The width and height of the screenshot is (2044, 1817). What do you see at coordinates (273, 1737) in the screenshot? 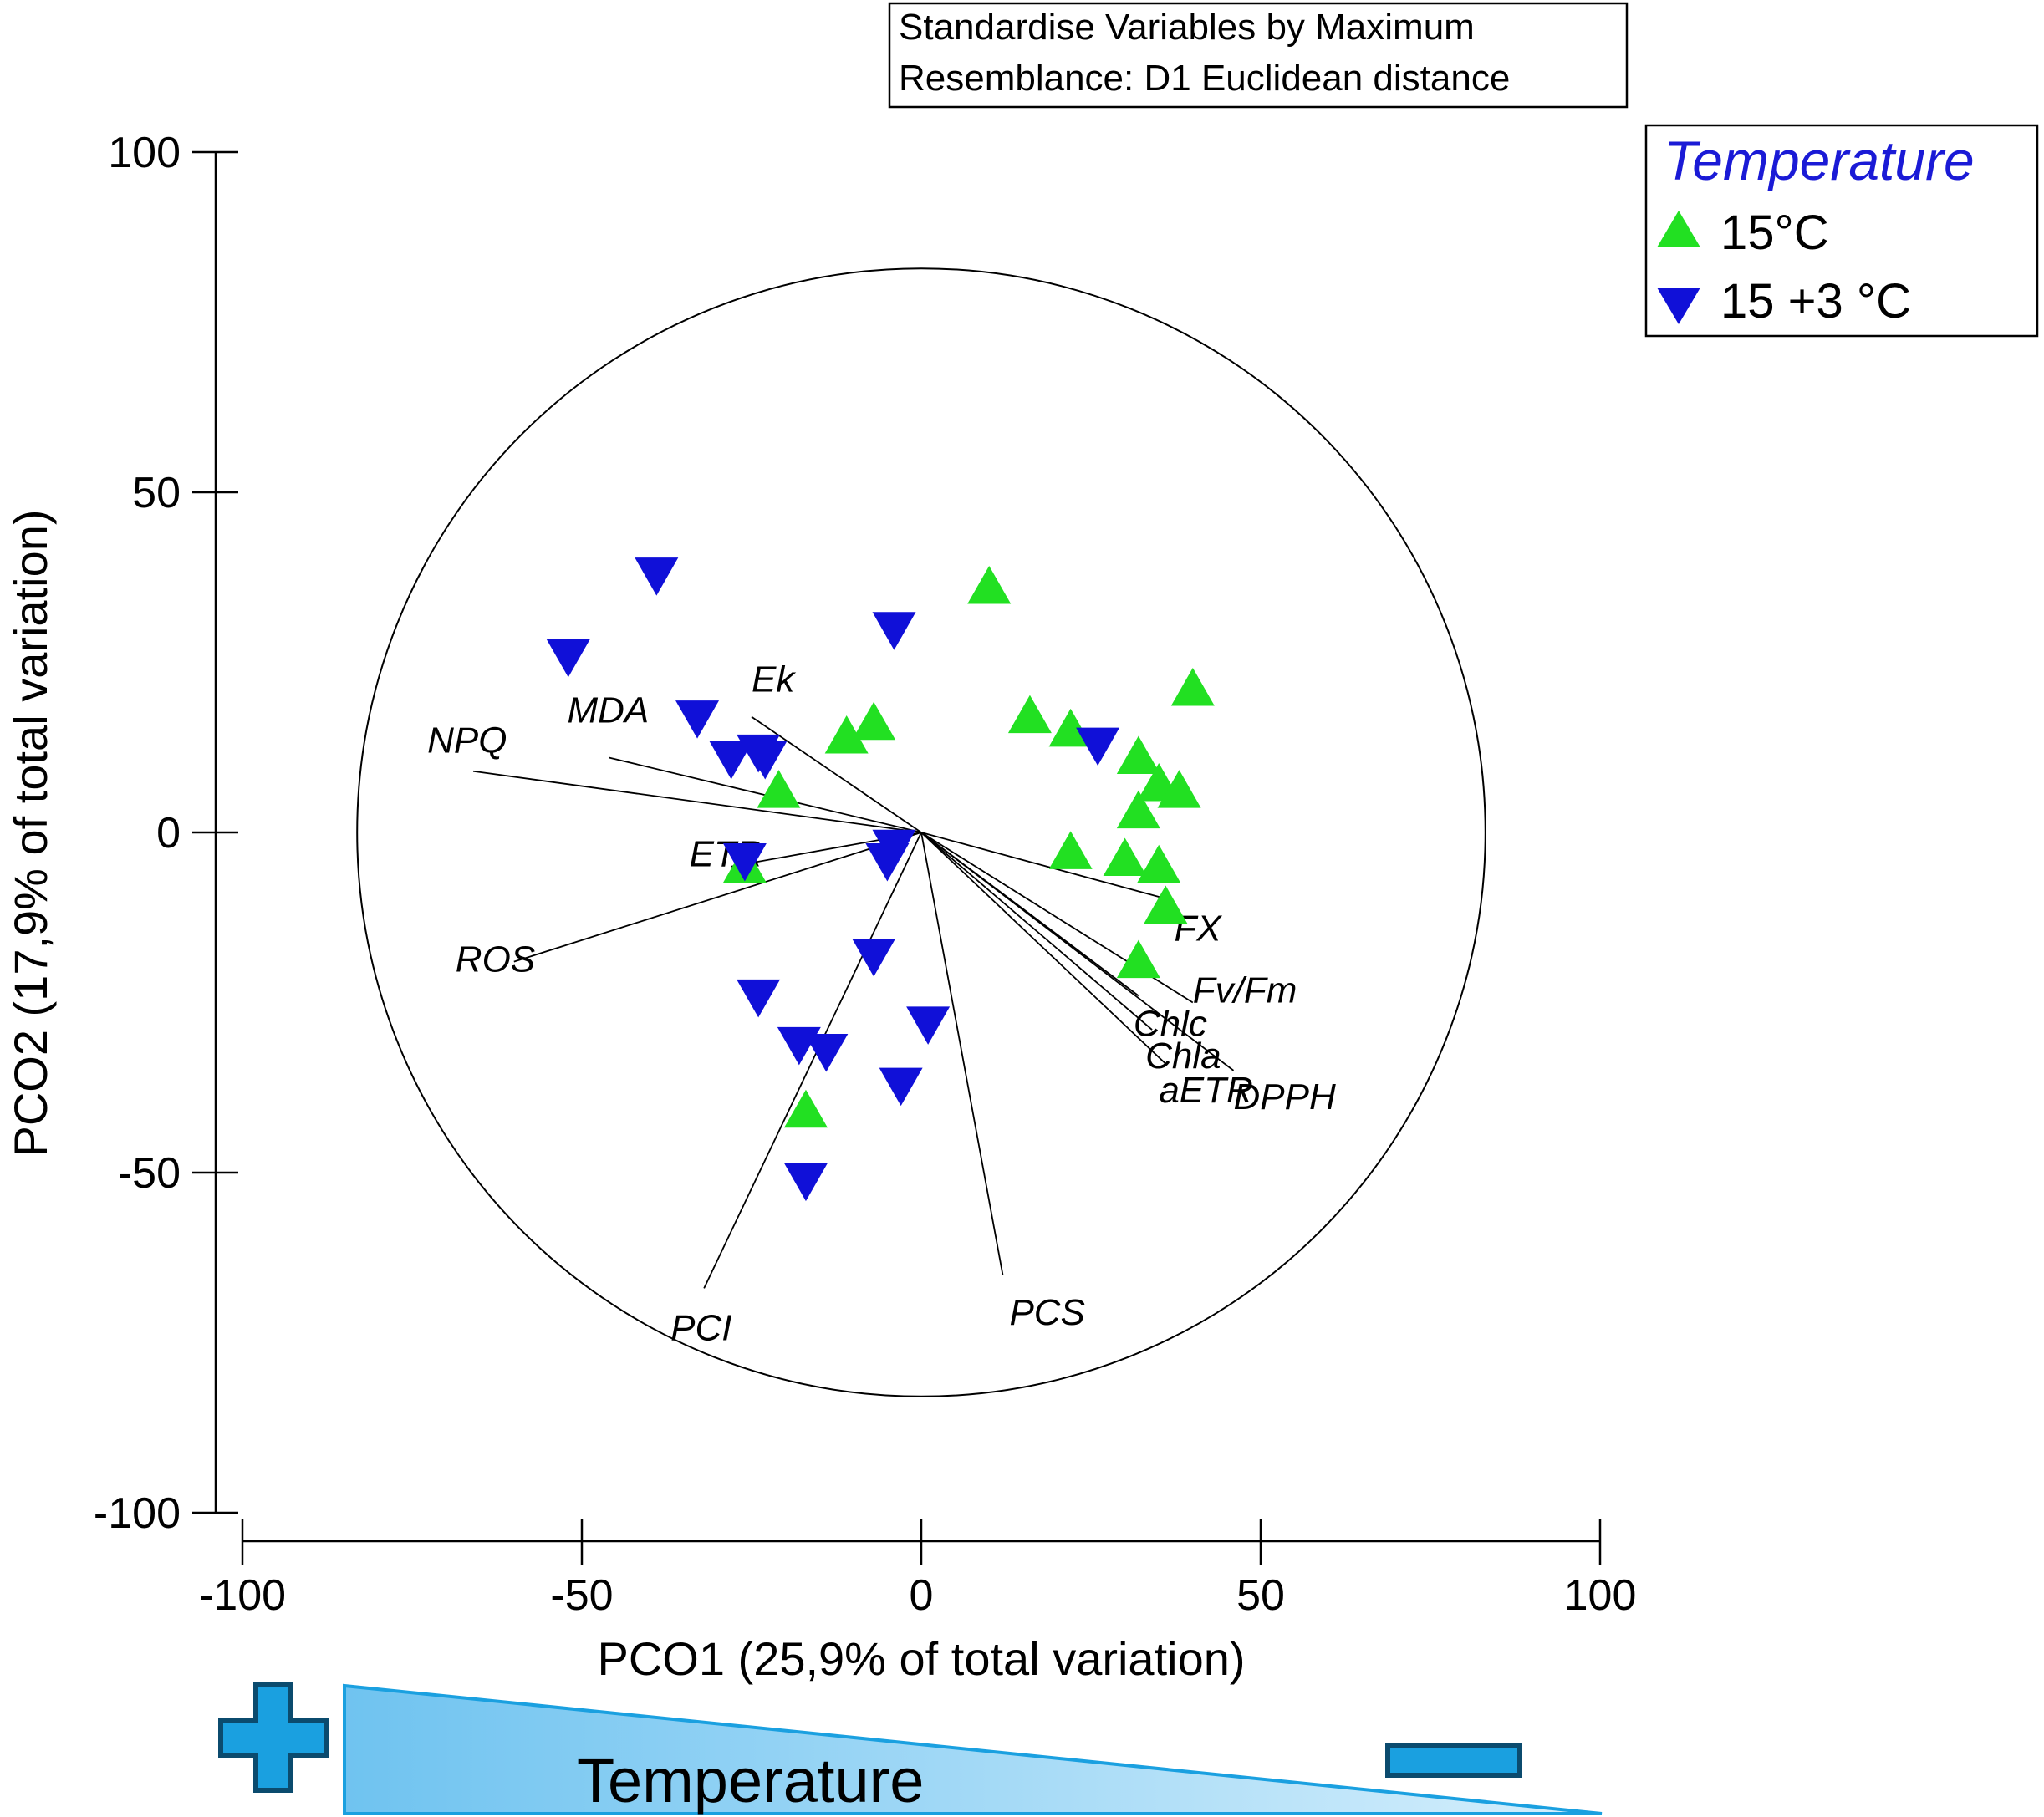
I see `plus-icon` at bounding box center [273, 1737].